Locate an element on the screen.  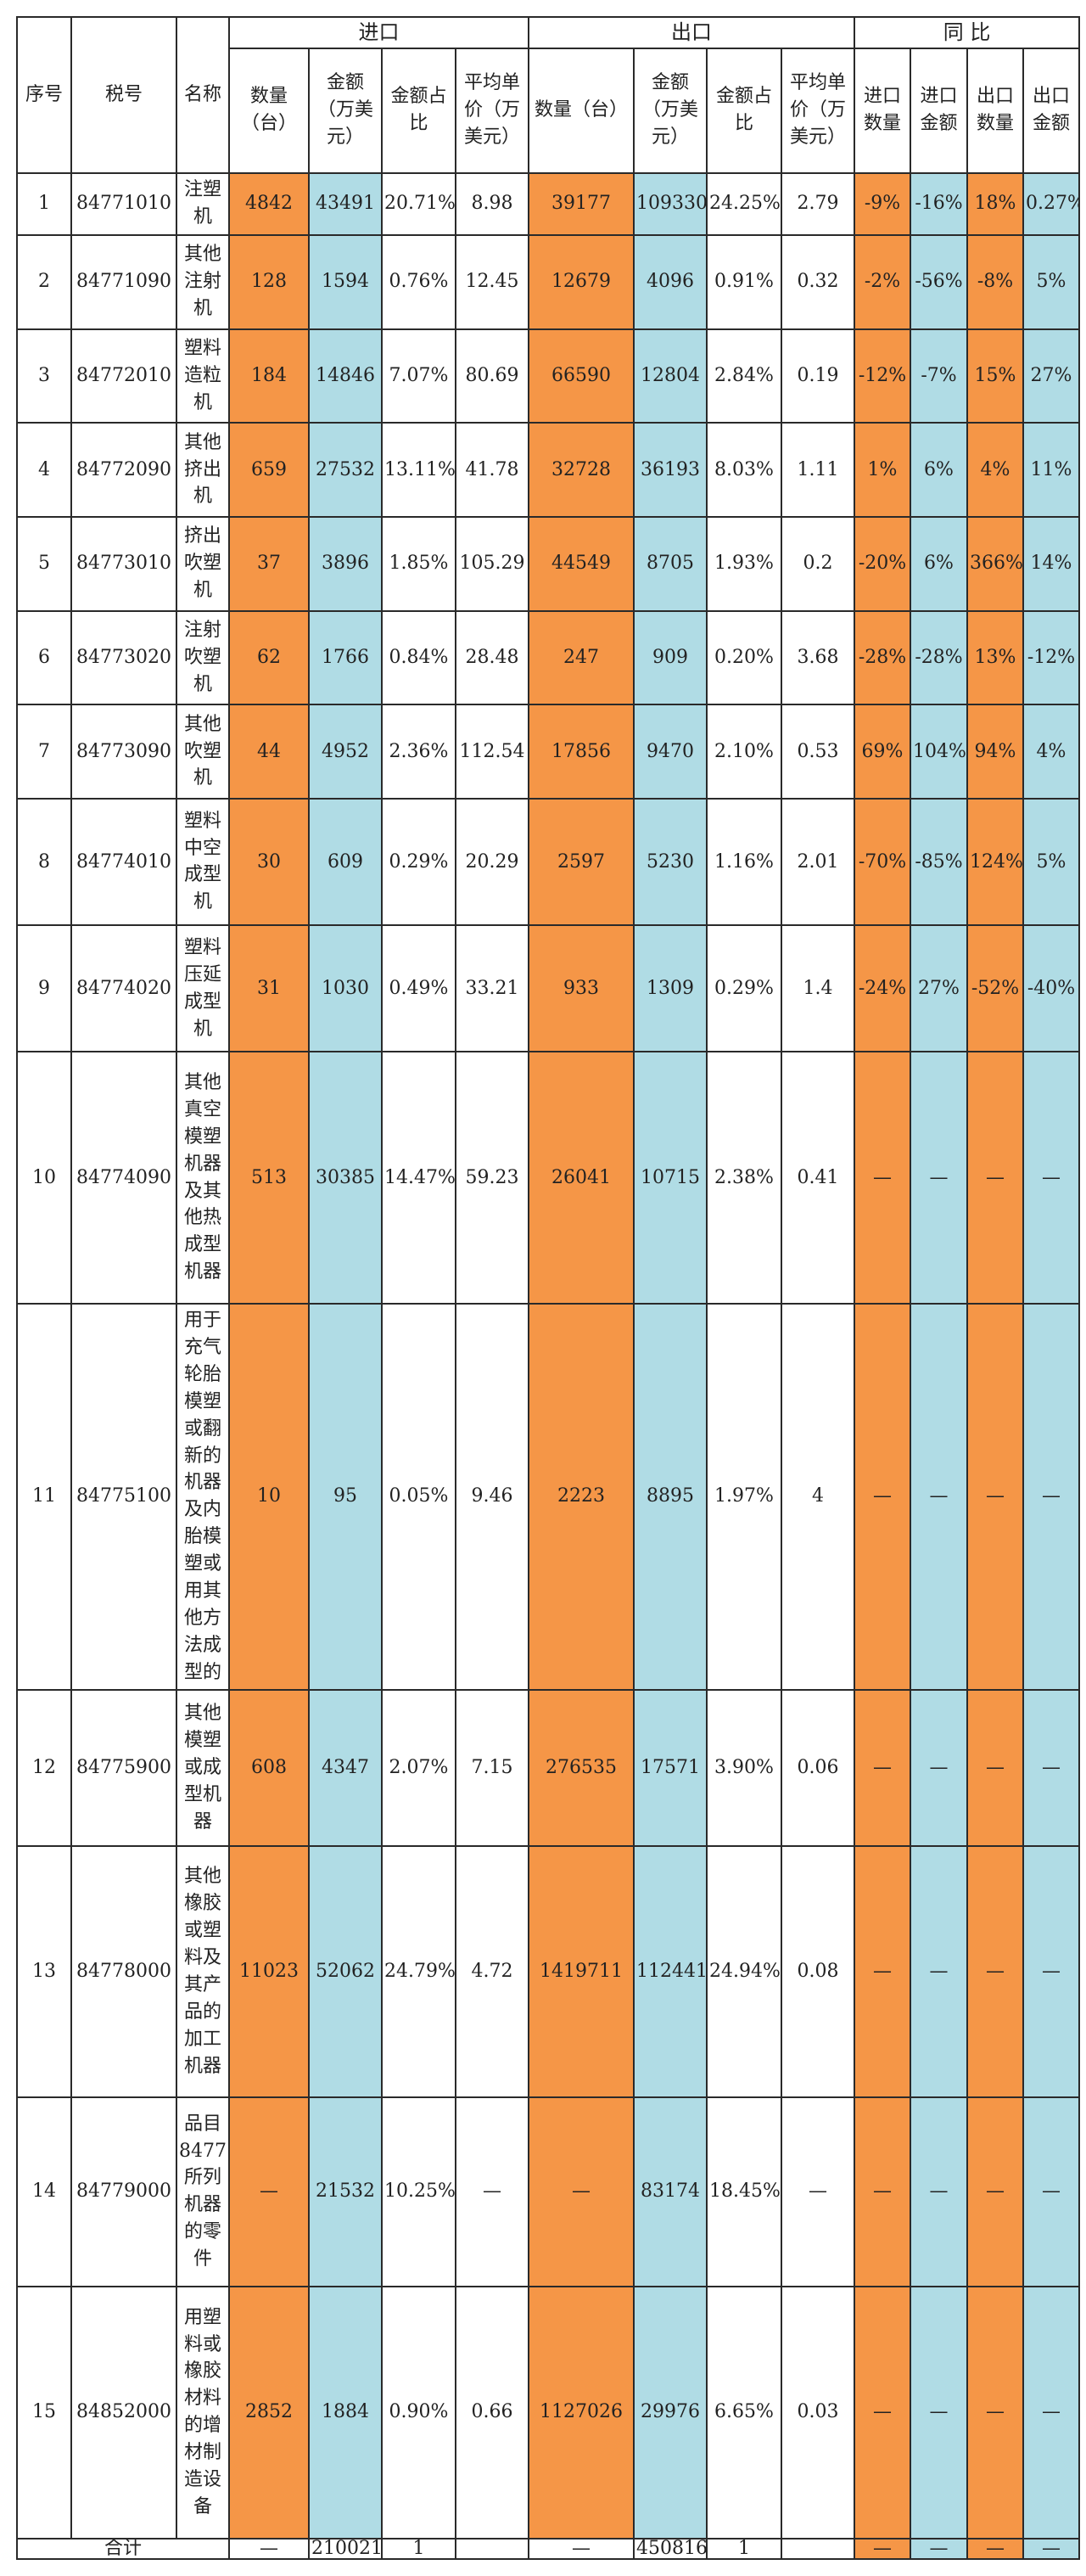
yoy-imp-amt-cell: -7% is located at coordinates (939, 376).